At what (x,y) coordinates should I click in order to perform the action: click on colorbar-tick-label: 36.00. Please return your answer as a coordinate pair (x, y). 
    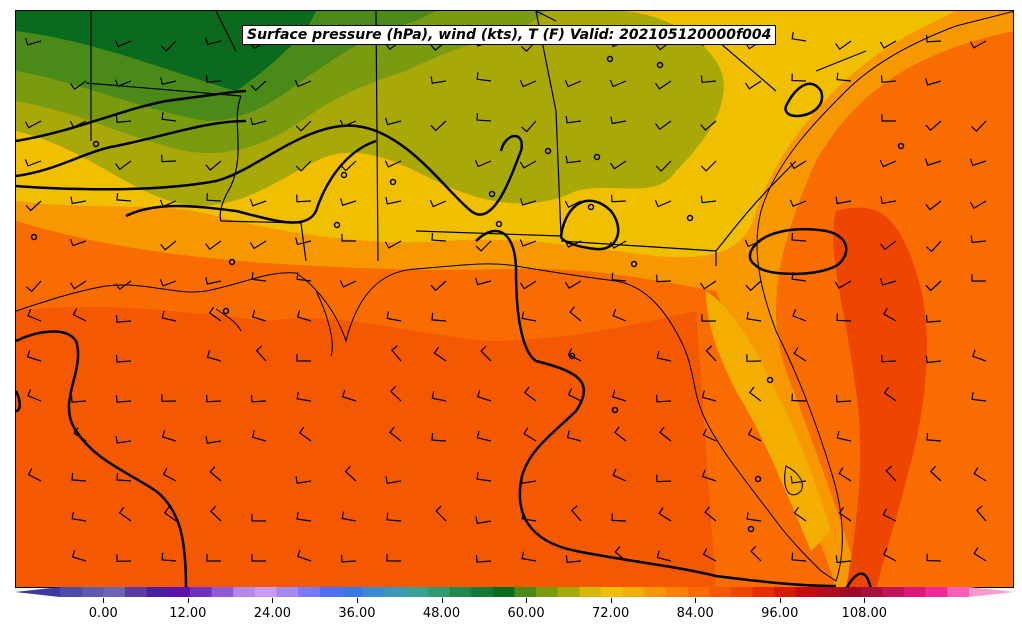
    Looking at the image, I should click on (357, 613).